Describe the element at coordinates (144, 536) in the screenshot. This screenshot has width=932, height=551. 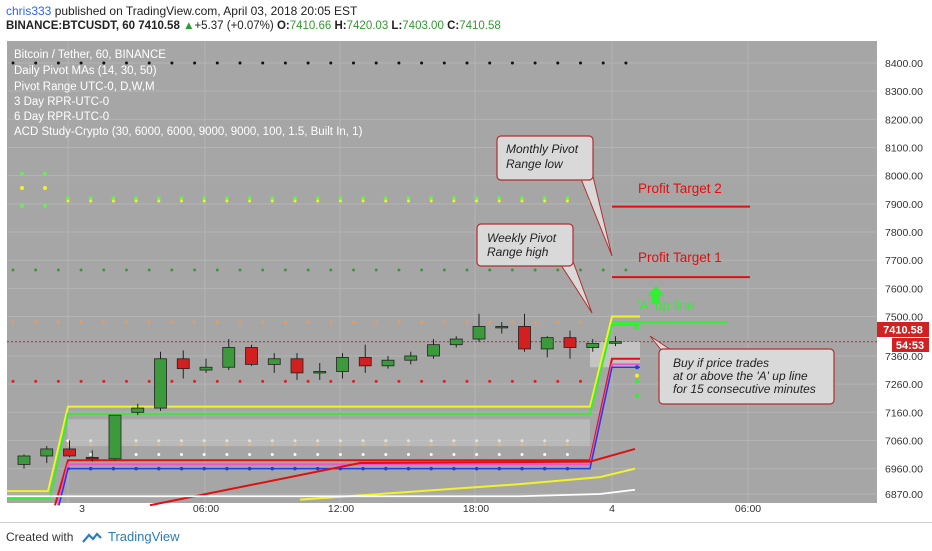
I see `tradingview-link: TradingView` at that location.